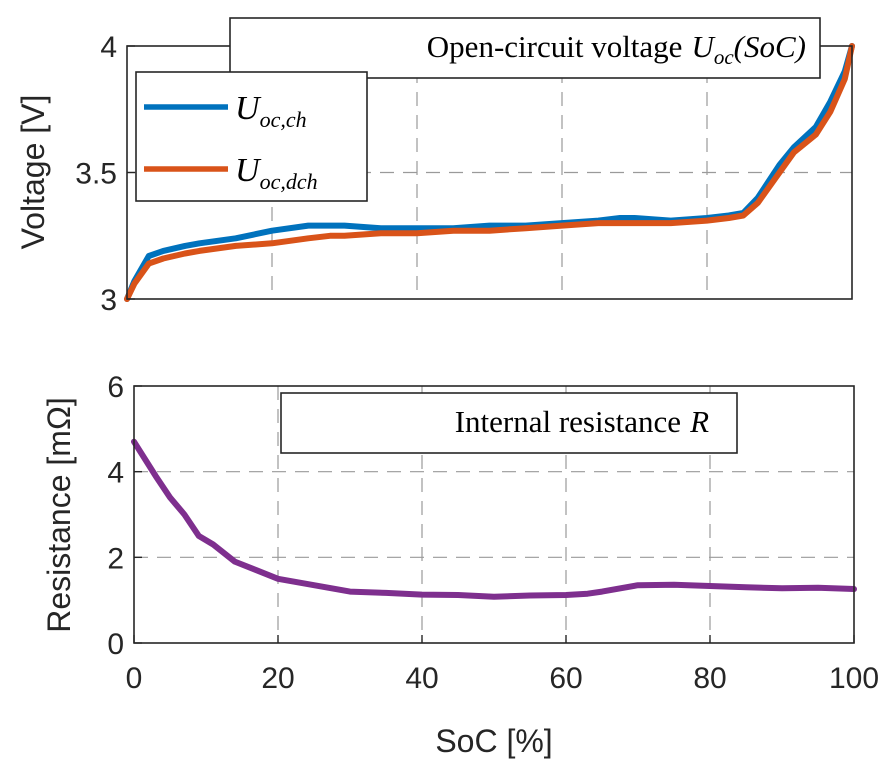 Image resolution: width=894 pixels, height=760 pixels. I want to click on x-tick-label: 100, so click(854, 678).